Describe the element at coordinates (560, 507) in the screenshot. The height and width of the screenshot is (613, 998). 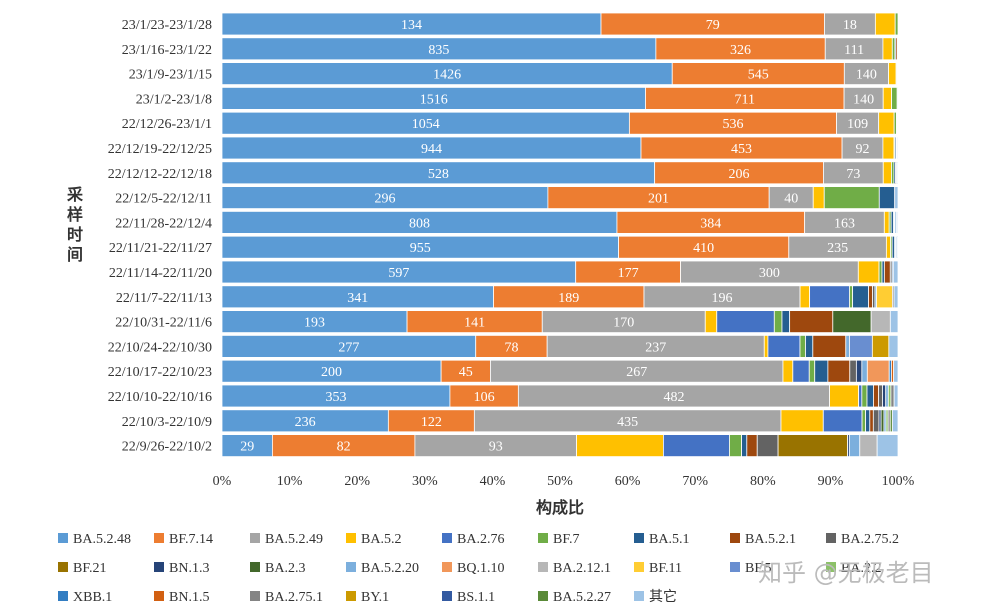
I see `x-axis-title: 构成比` at that location.